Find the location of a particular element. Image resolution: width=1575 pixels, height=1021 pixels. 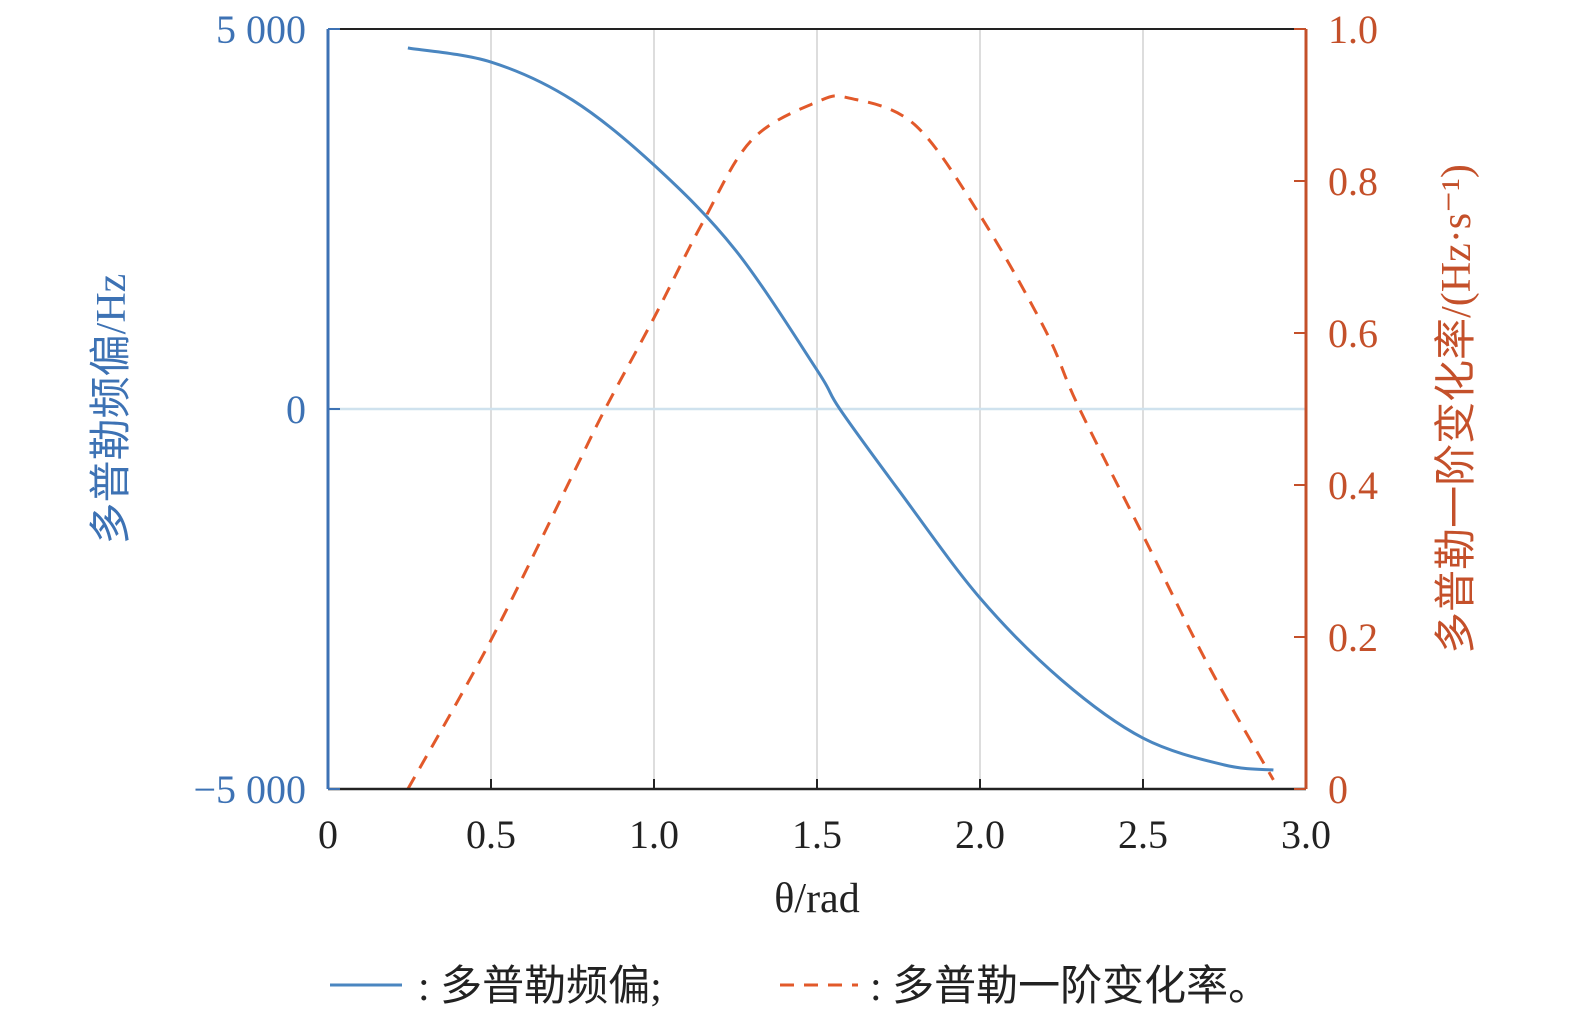

y-left-axis-label: 多普勒频偏/Hz is located at coordinates (112, 409).